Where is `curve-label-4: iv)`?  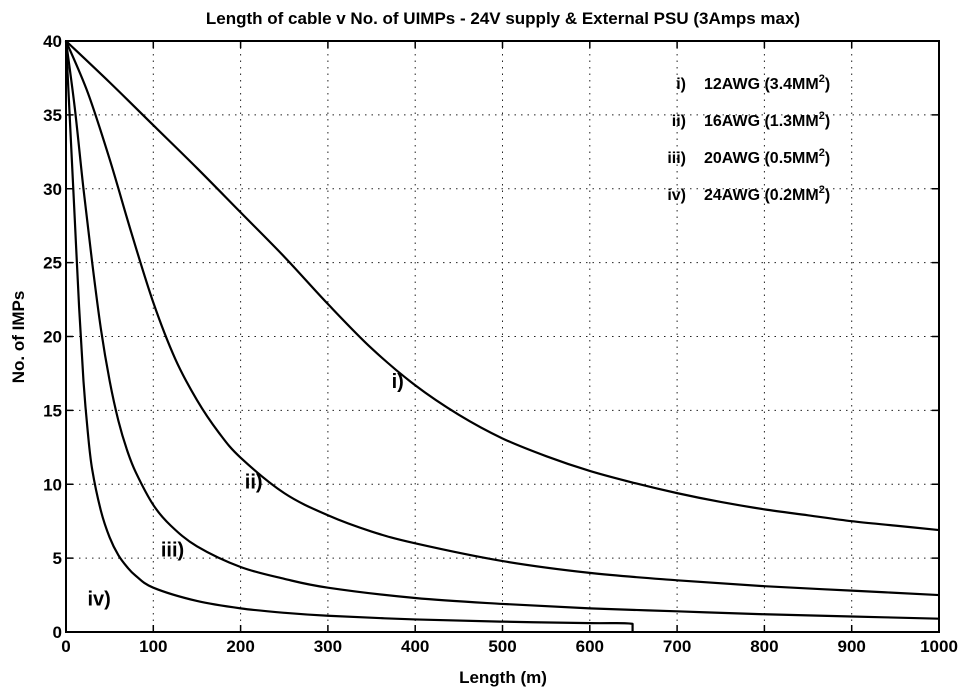 curve-label-4: iv) is located at coordinates (99, 599).